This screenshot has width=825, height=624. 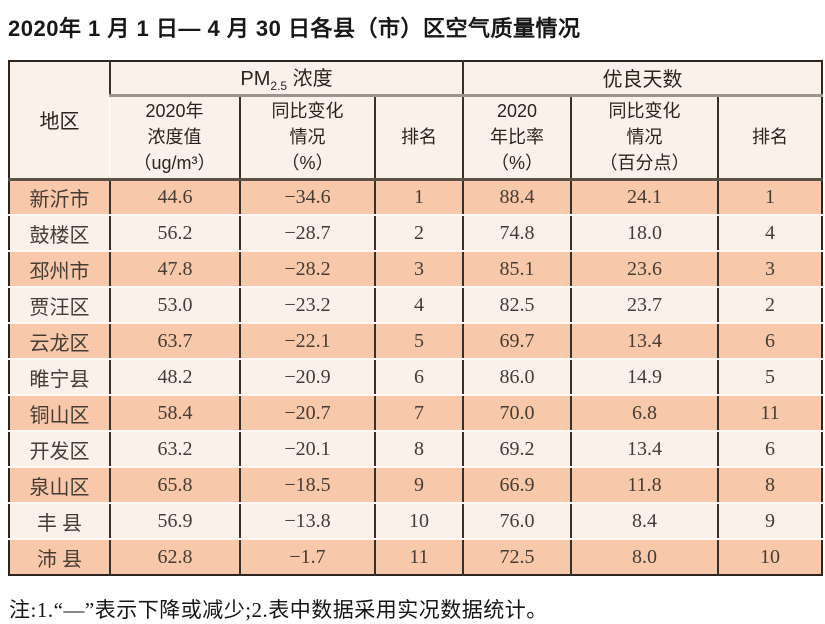 I want to click on good-rate-cell: 66.9, so click(x=517, y=485).